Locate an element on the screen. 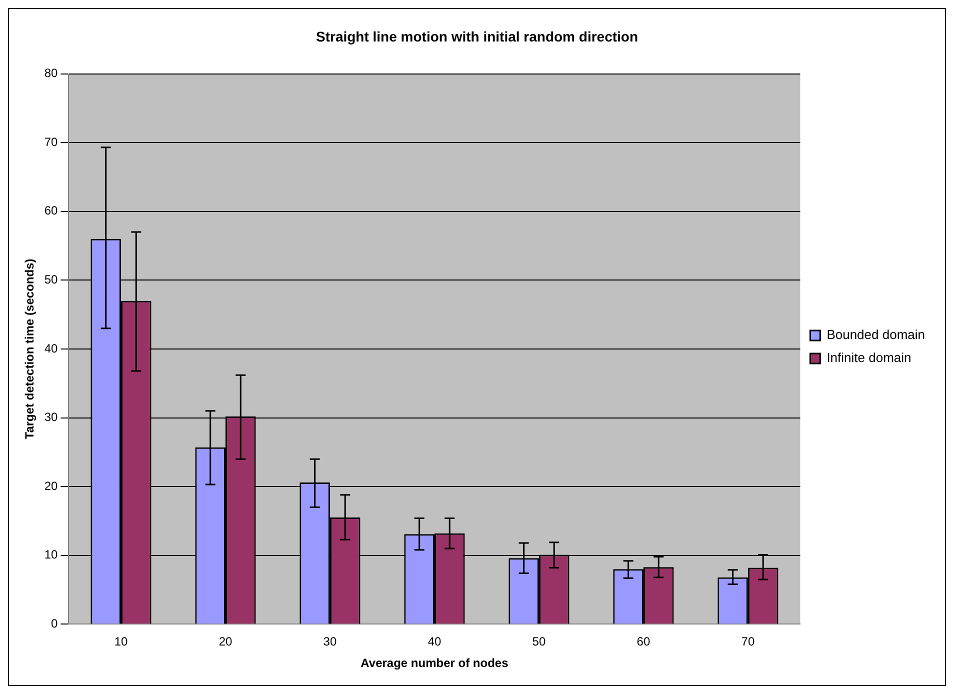 Image resolution: width=954 pixels, height=694 pixels. y-tick-label: 10 is located at coordinates (51, 555).